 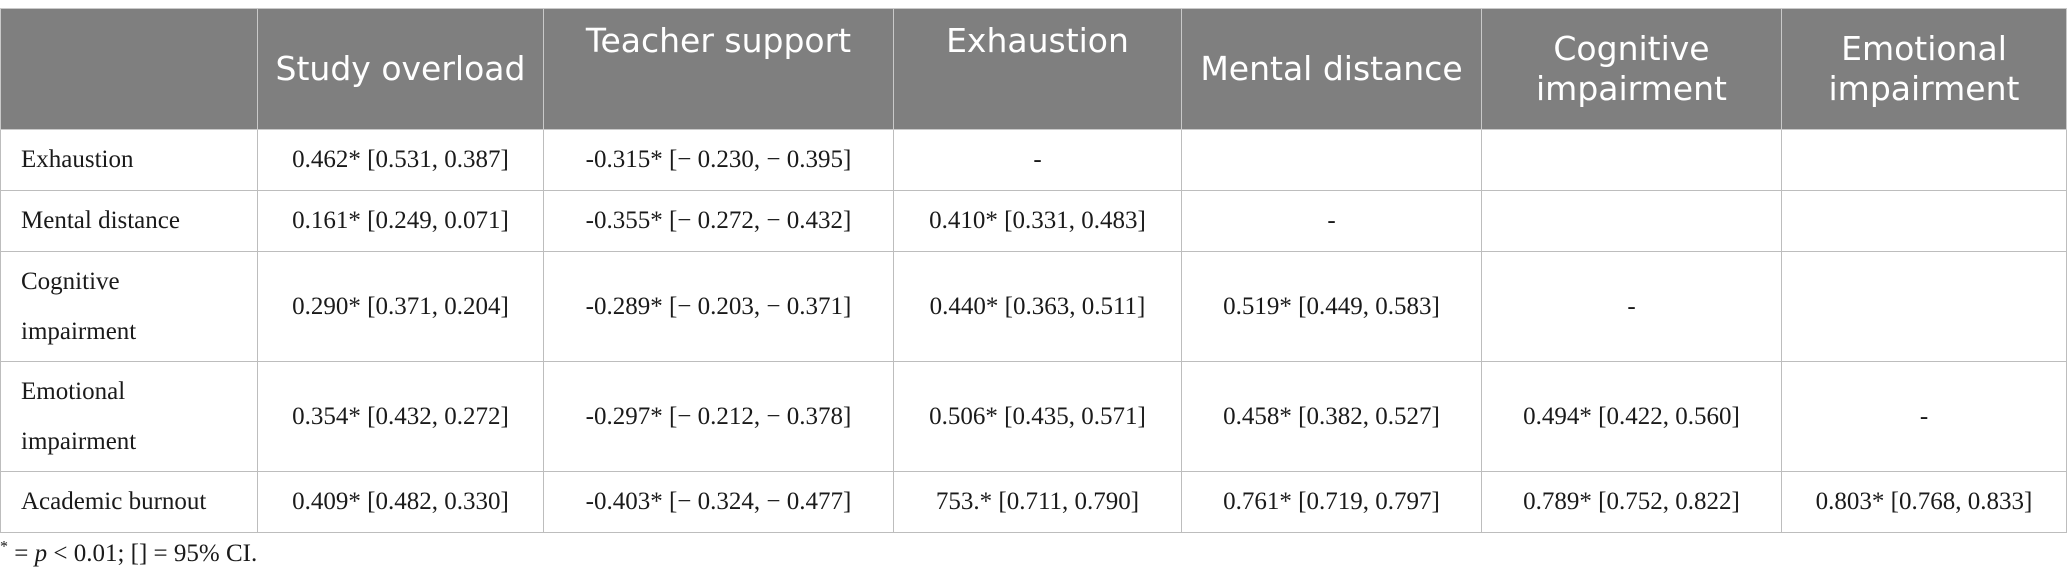 What do you see at coordinates (1331, 69) in the screenshot?
I see `header-mental-distance: Mental distance` at bounding box center [1331, 69].